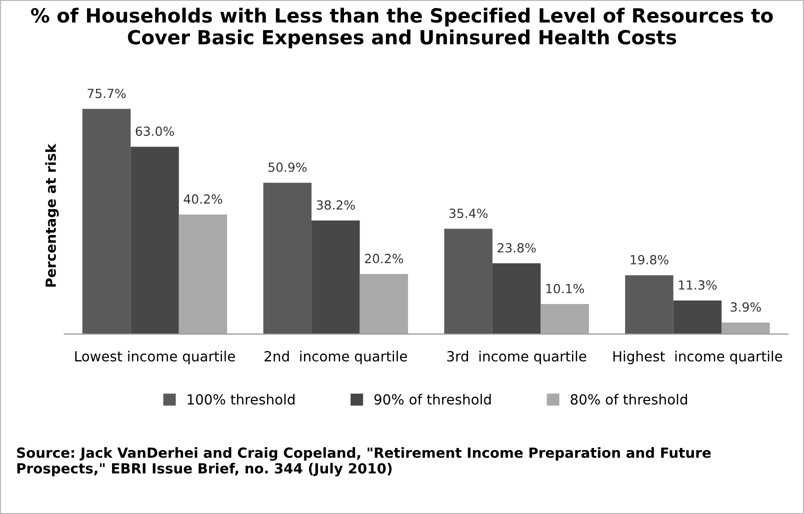 This screenshot has height=514, width=804. I want to click on source-note: Source: Jack VanDerhei and Craig Copeland, "Retirement Income Preparation and Future Prospects," EBRI Issue Brief, no. 344 (July 2010), so click(364, 461).